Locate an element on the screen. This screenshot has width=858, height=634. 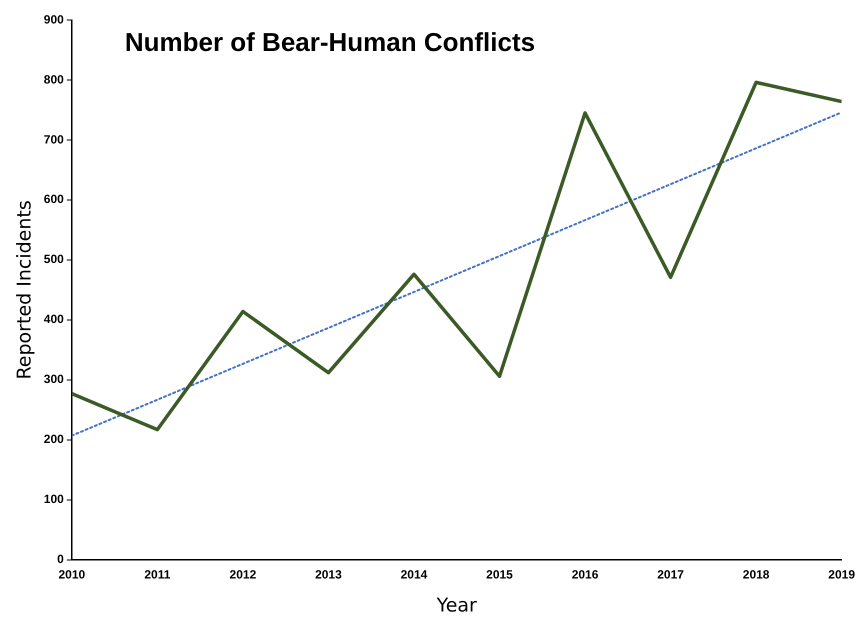
y-tick-label: 100 is located at coordinates (54, 499).